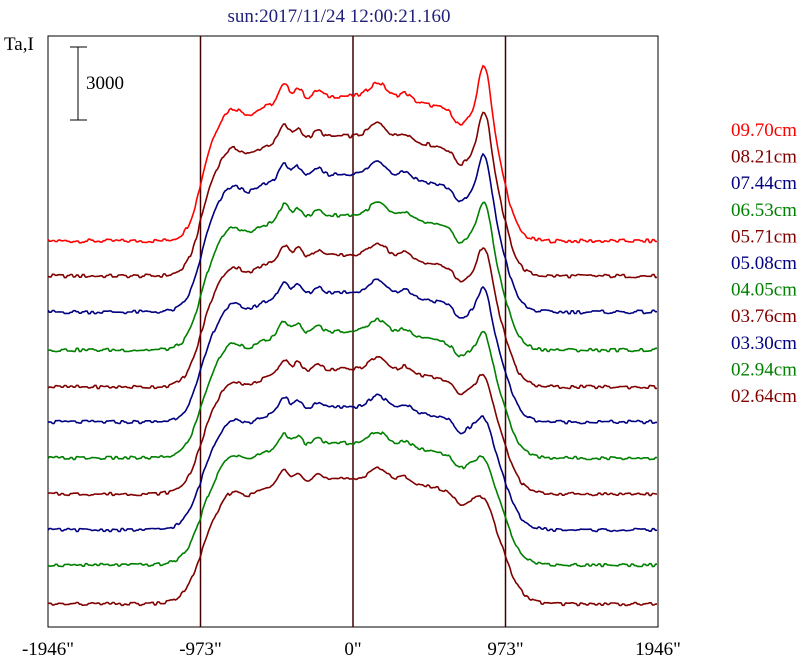 This screenshot has height=662, width=807. I want to click on legend-item-06.53cm: 06.53cm, so click(764, 210).